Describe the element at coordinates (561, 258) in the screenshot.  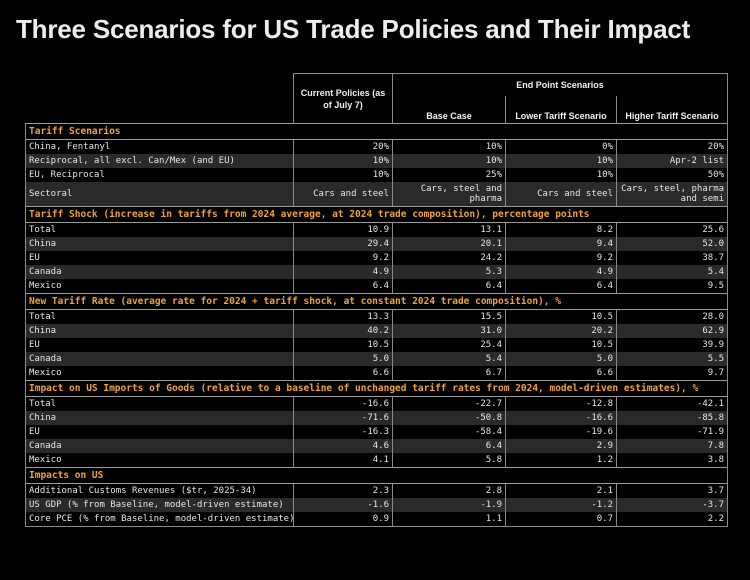
I see `cell-lower-tariff: 9.2` at that location.